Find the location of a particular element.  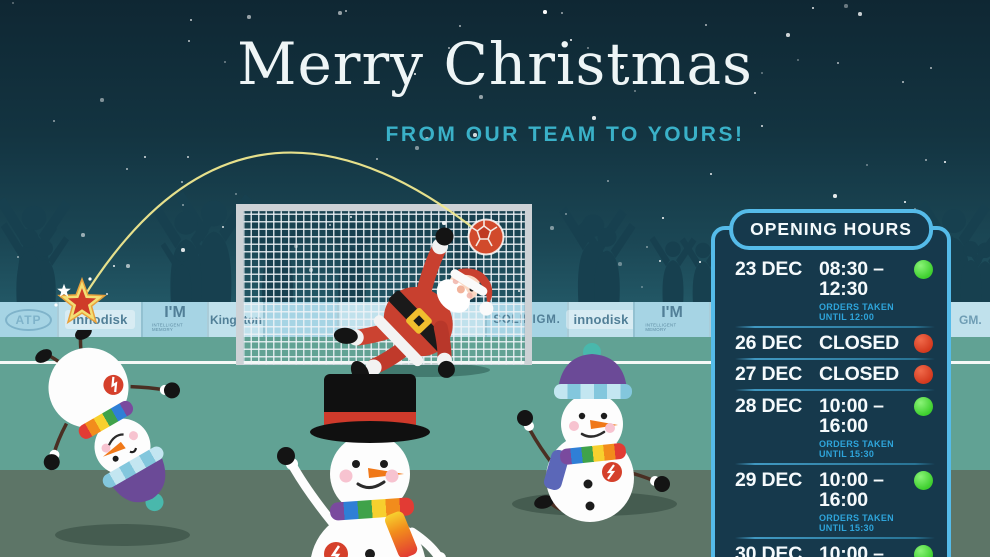

sponsor-im-2: I'M INTELLIGENT MEMORY is located at coordinates (671, 319).